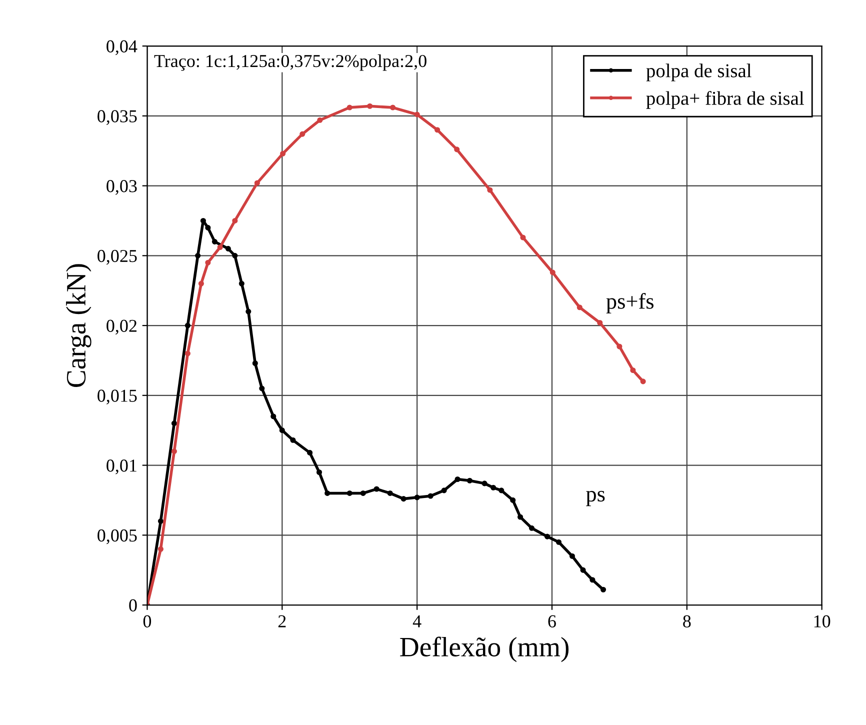 This screenshot has height=725, width=866. What do you see at coordinates (133, 605) in the screenshot?
I see `y-tick-label: 0` at bounding box center [133, 605].